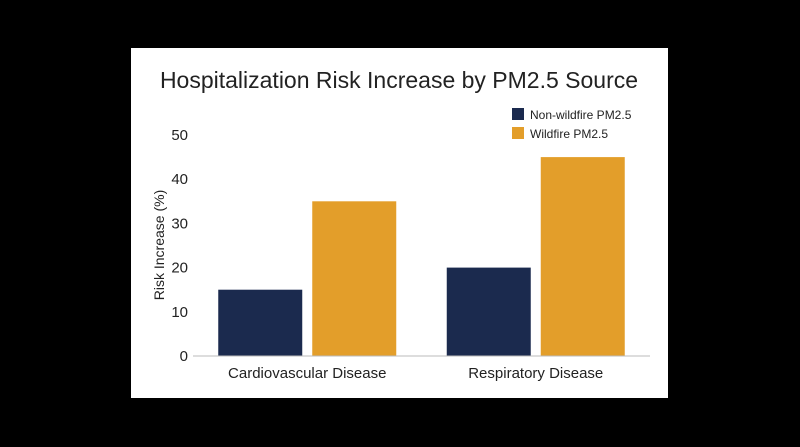  I want to click on y-tick-label: 50, so click(179, 135).